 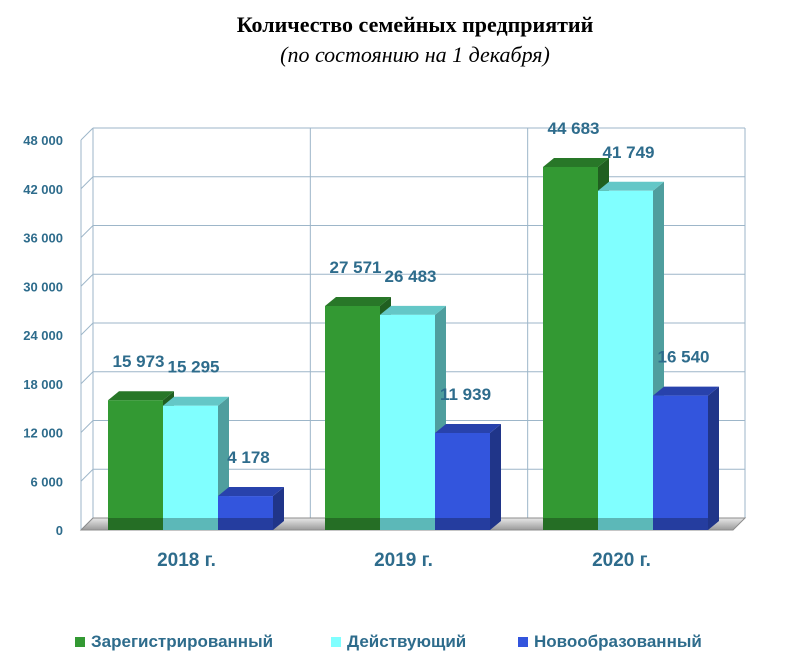 I want to click on x-tick-label: 2020 г., so click(x=621, y=560).